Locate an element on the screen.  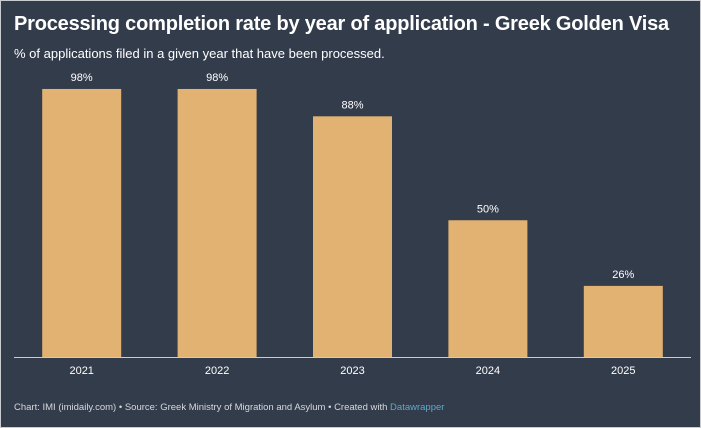
x-tick-label: 2021 is located at coordinates (81, 371).